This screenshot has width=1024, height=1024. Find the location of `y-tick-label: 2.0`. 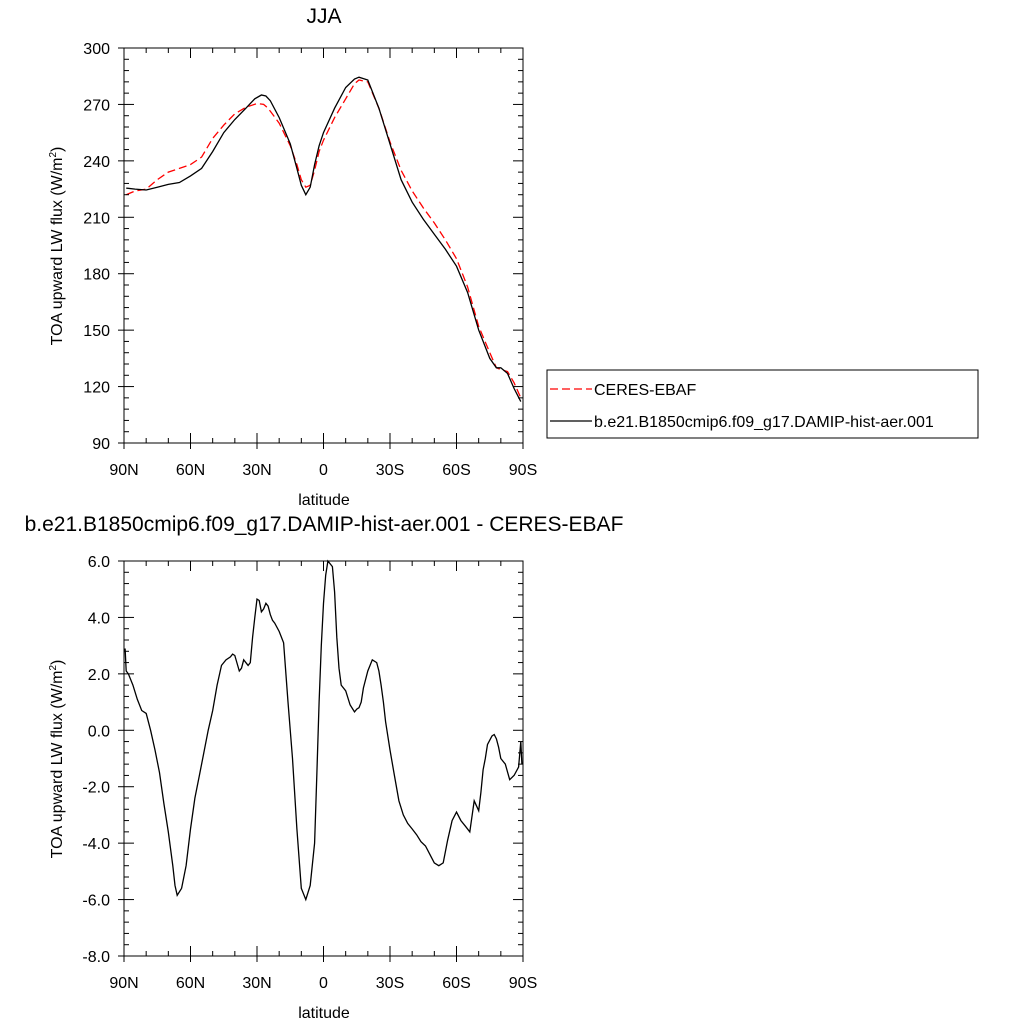

y-tick-label: 2.0 is located at coordinates (99, 675).